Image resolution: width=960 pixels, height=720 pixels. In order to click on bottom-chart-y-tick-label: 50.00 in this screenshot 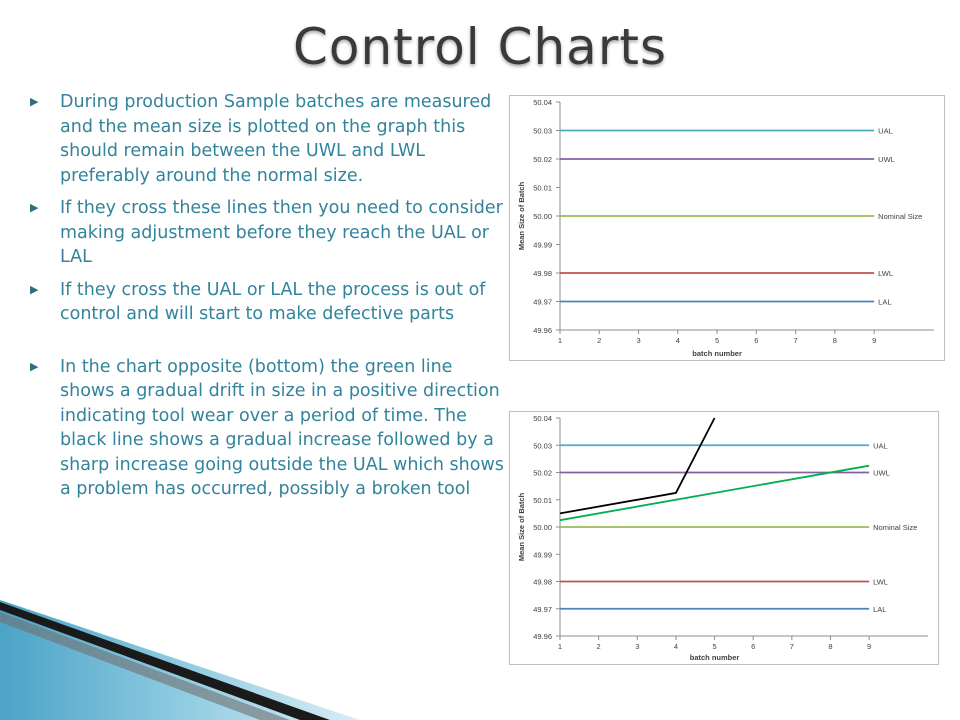, I will do `click(542, 527)`.